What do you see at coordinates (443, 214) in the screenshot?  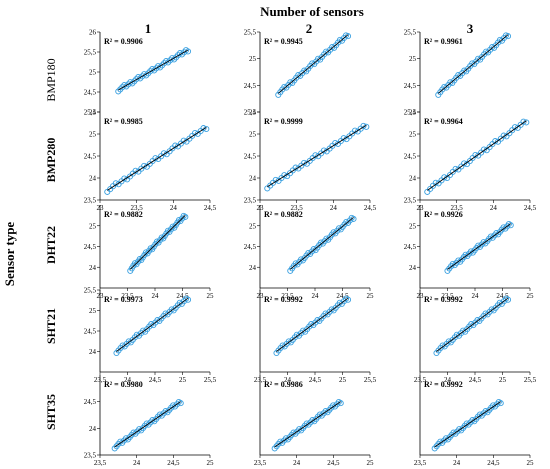 I see `r2-annotation: R² = 0.9926` at bounding box center [443, 214].